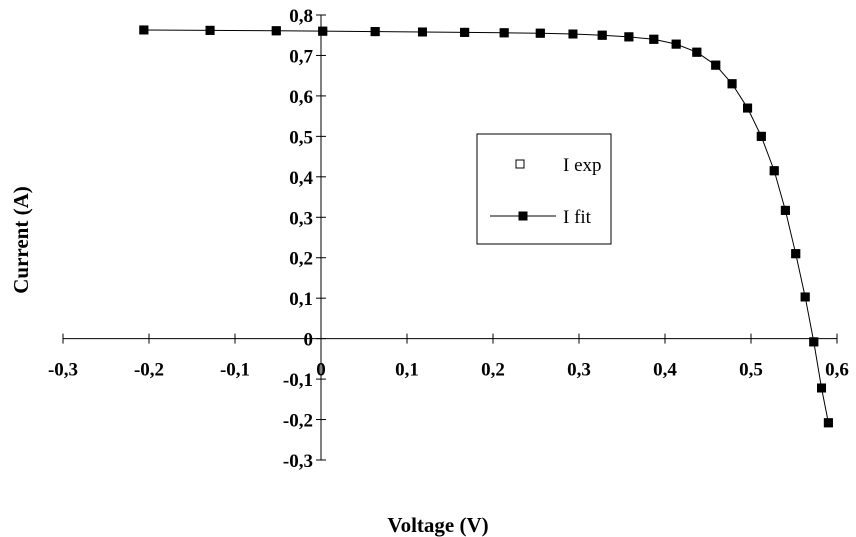 The image size is (856, 537). What do you see at coordinates (235, 370) in the screenshot?
I see `x-tick-label: -0,1` at bounding box center [235, 370].